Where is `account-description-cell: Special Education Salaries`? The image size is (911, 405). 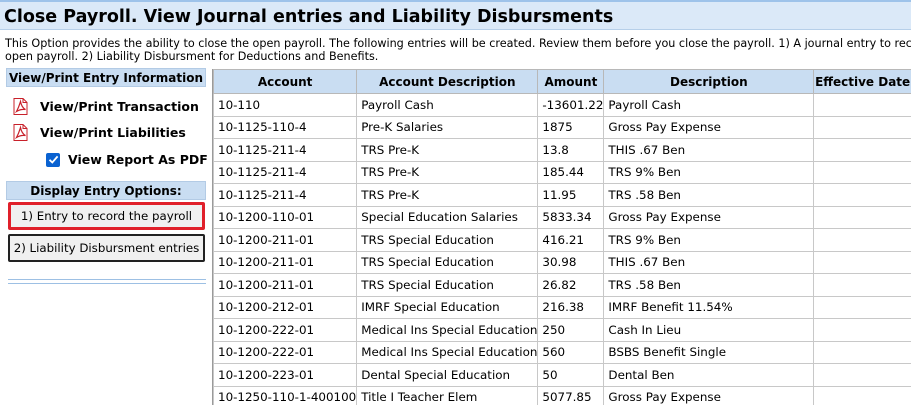
account-description-cell: Special Education Salaries is located at coordinates (447, 217).